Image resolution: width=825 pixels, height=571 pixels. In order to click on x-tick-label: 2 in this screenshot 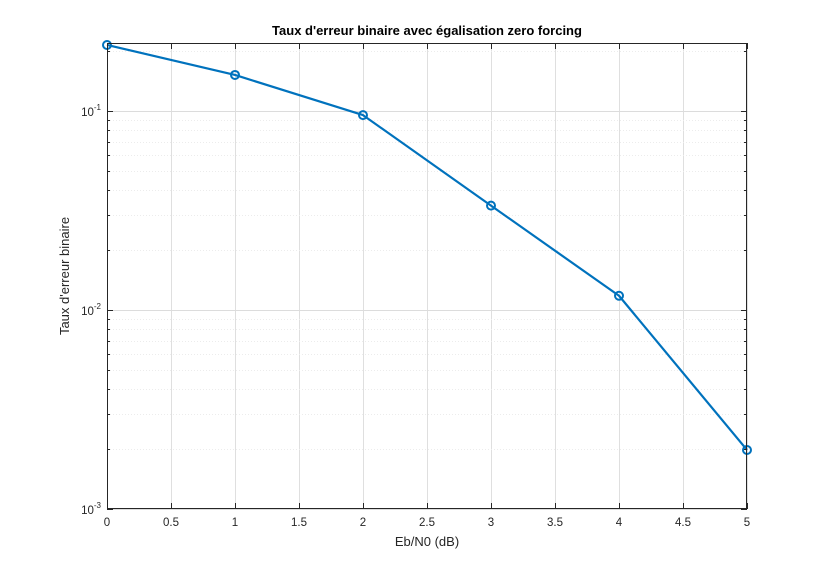, I will do `click(363, 523)`.